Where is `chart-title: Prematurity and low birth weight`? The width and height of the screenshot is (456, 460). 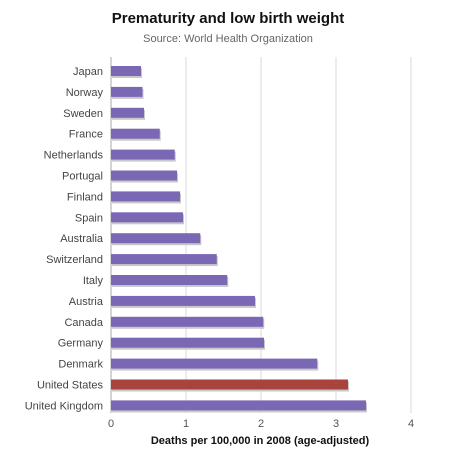 chart-title: Prematurity and low birth weight is located at coordinates (228, 18).